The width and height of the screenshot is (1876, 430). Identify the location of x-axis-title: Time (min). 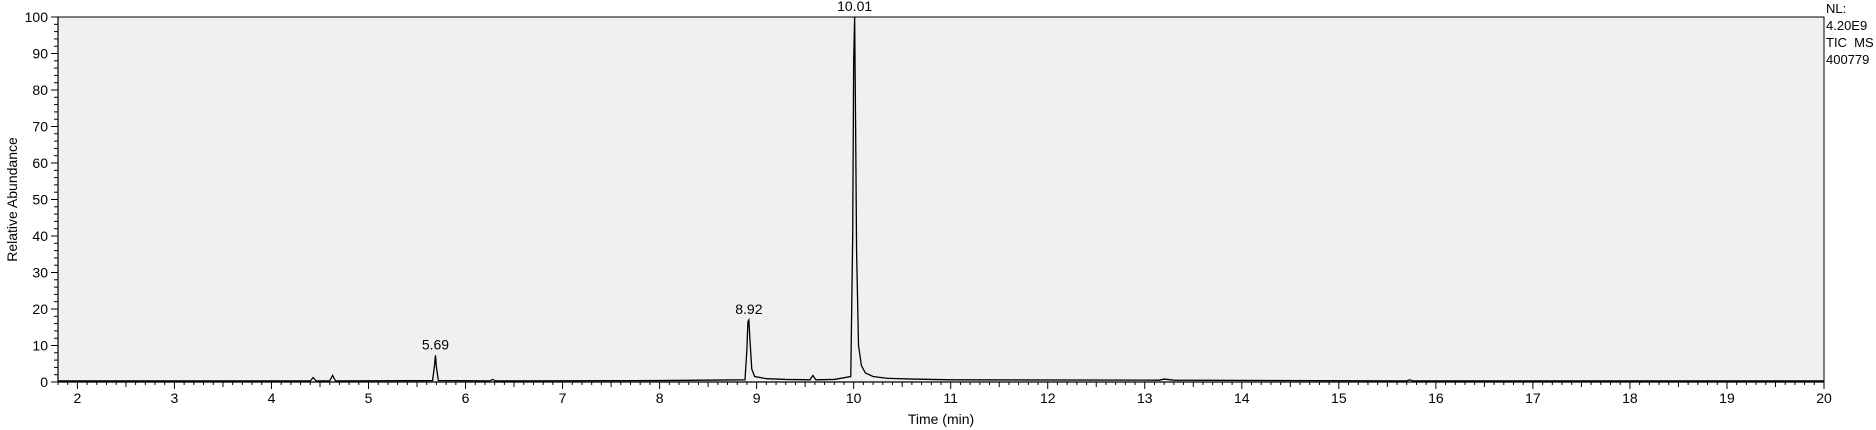
(941, 419).